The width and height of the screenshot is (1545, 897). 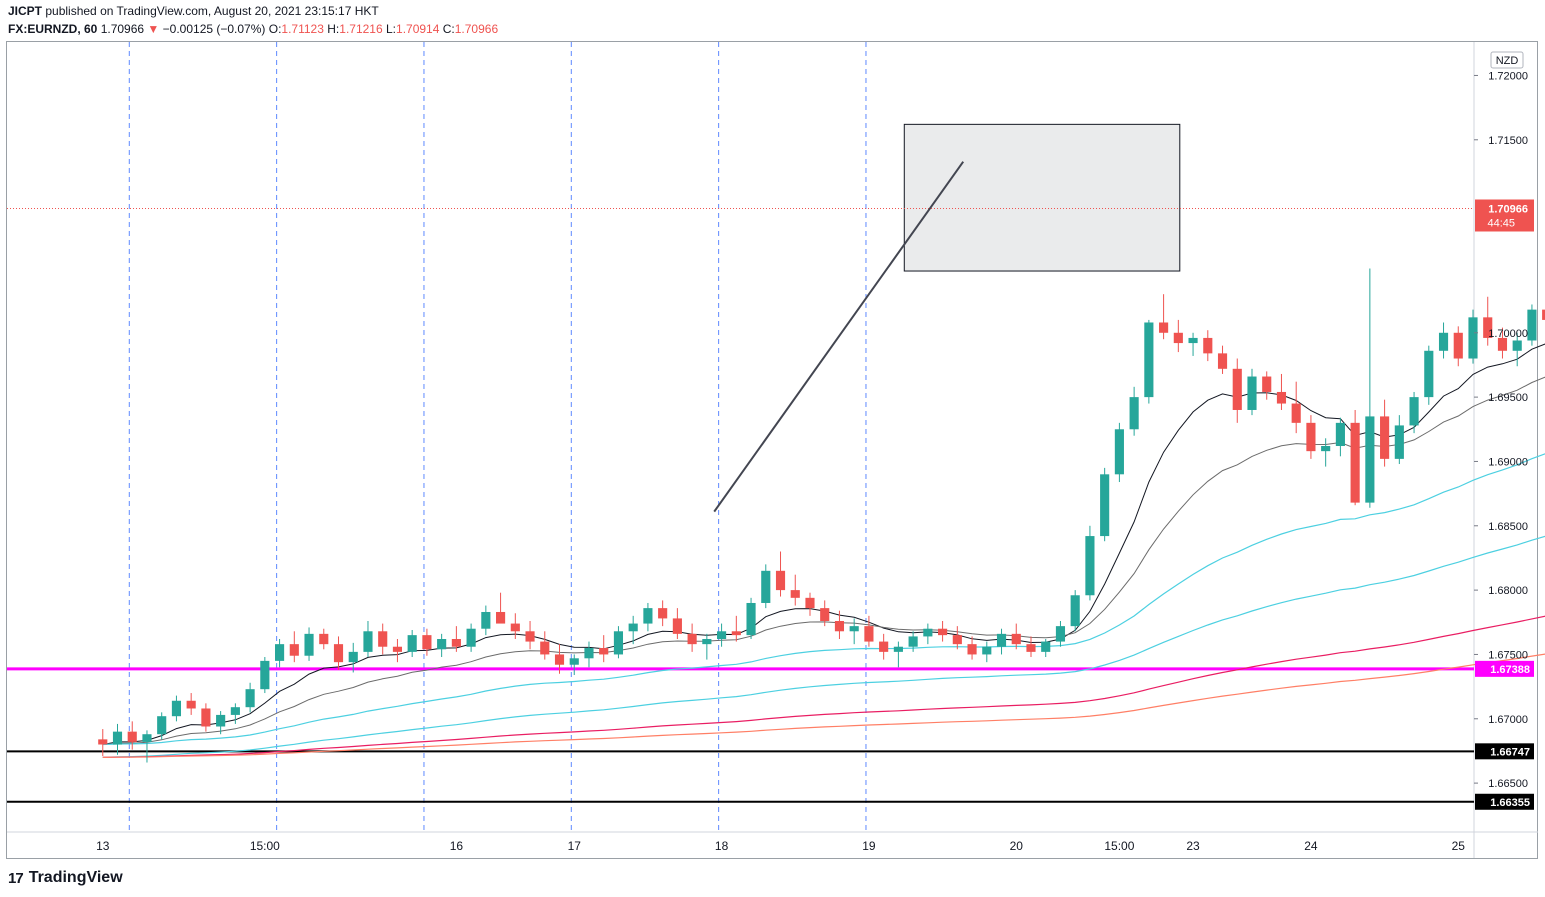 I want to click on change-value: −0.00125 (−0.07%), so click(x=214, y=29).